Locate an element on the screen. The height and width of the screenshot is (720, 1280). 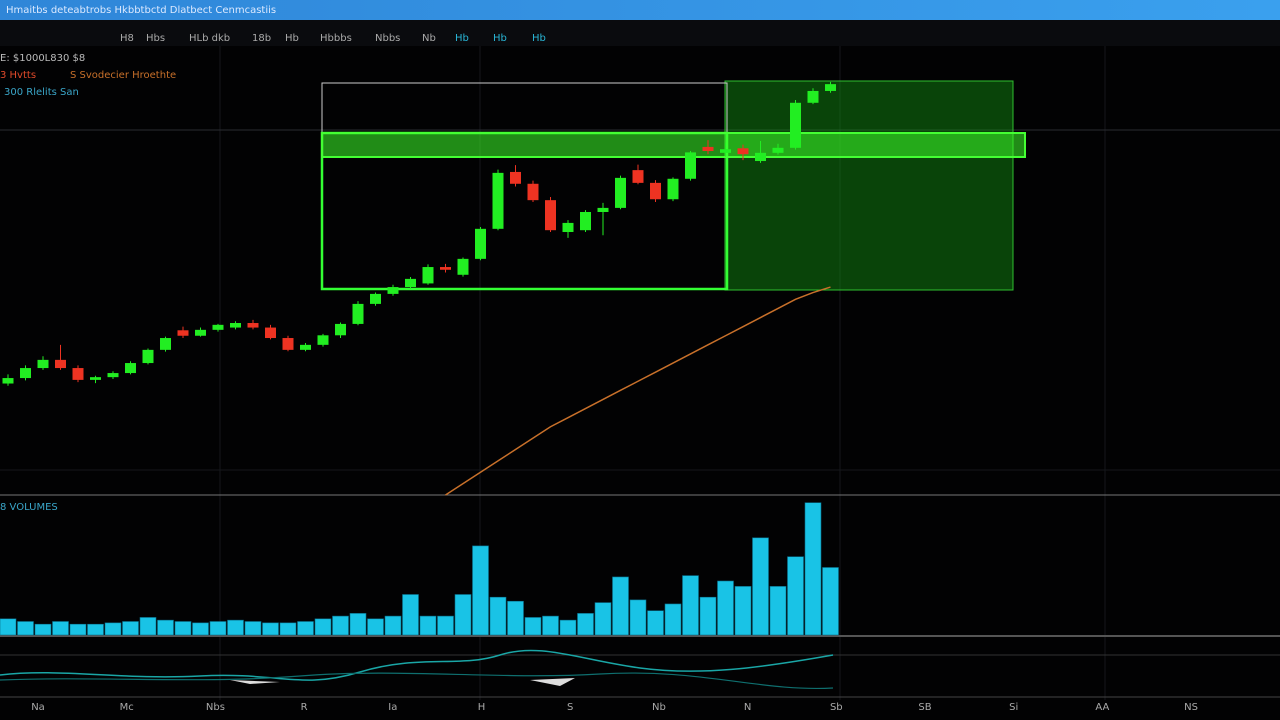
toolbar-item: Hbbbs is located at coordinates (336, 38).